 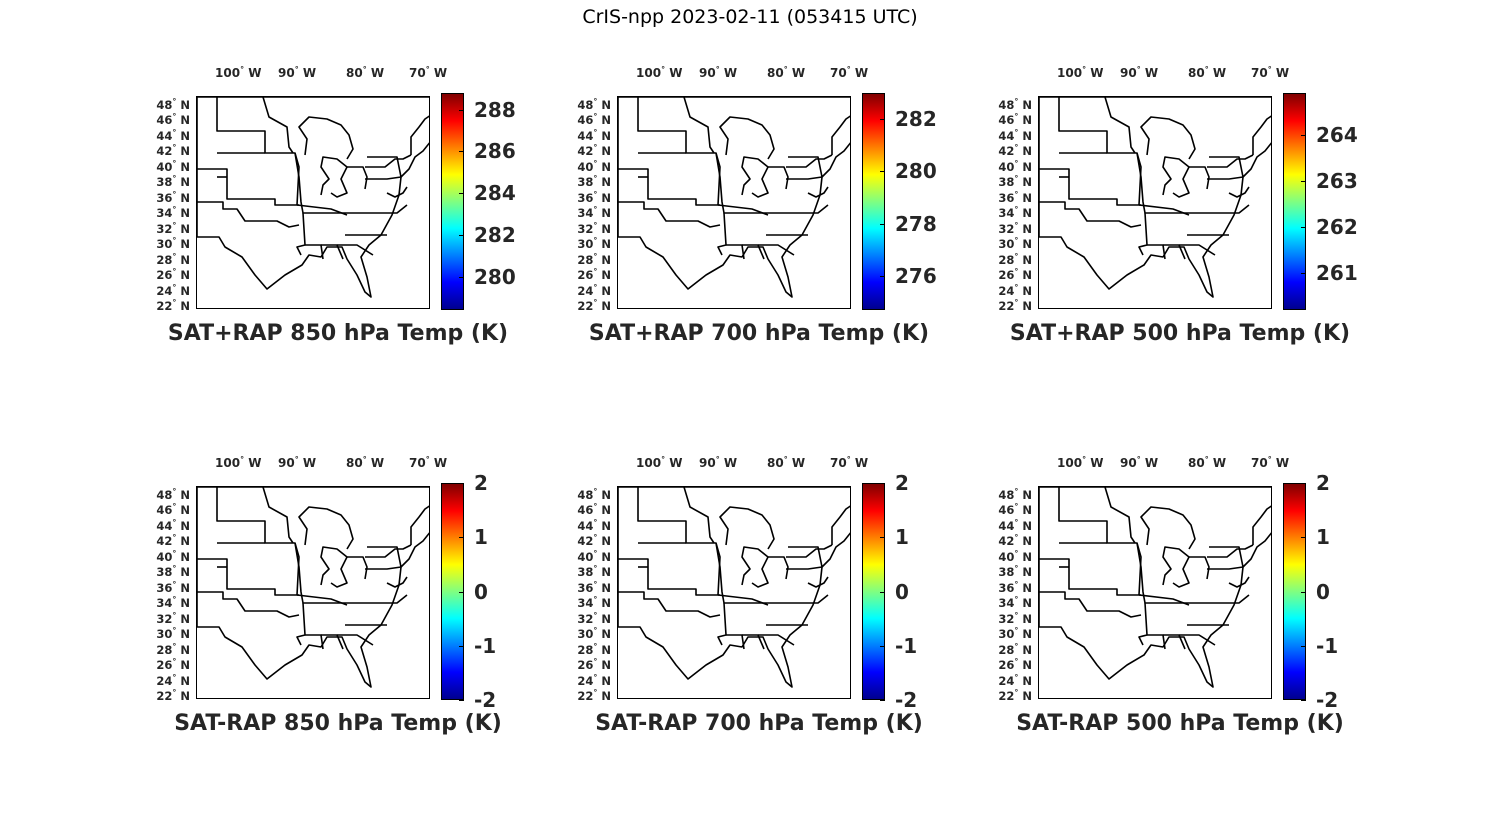 What do you see at coordinates (849, 72) in the screenshot?
I see `longitude-tick-label: 70° W` at bounding box center [849, 72].